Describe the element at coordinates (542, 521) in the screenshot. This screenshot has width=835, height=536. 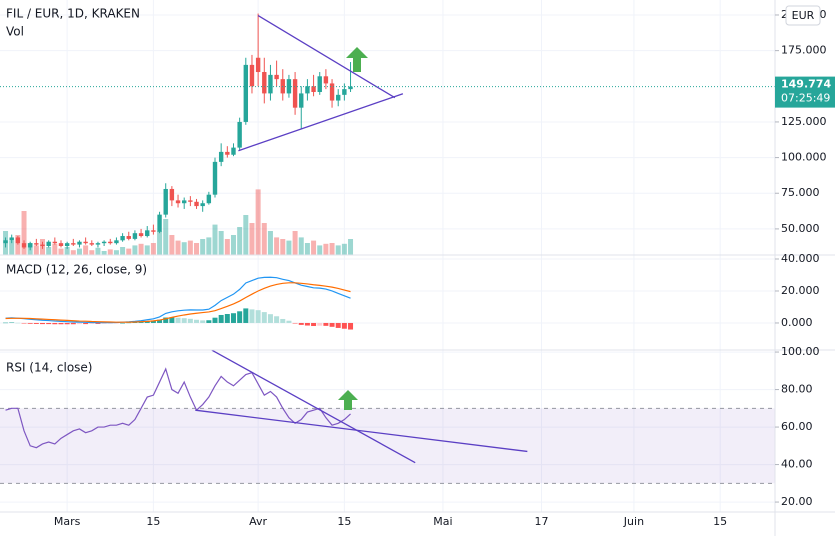
I see `x-tick-label: 17` at that location.